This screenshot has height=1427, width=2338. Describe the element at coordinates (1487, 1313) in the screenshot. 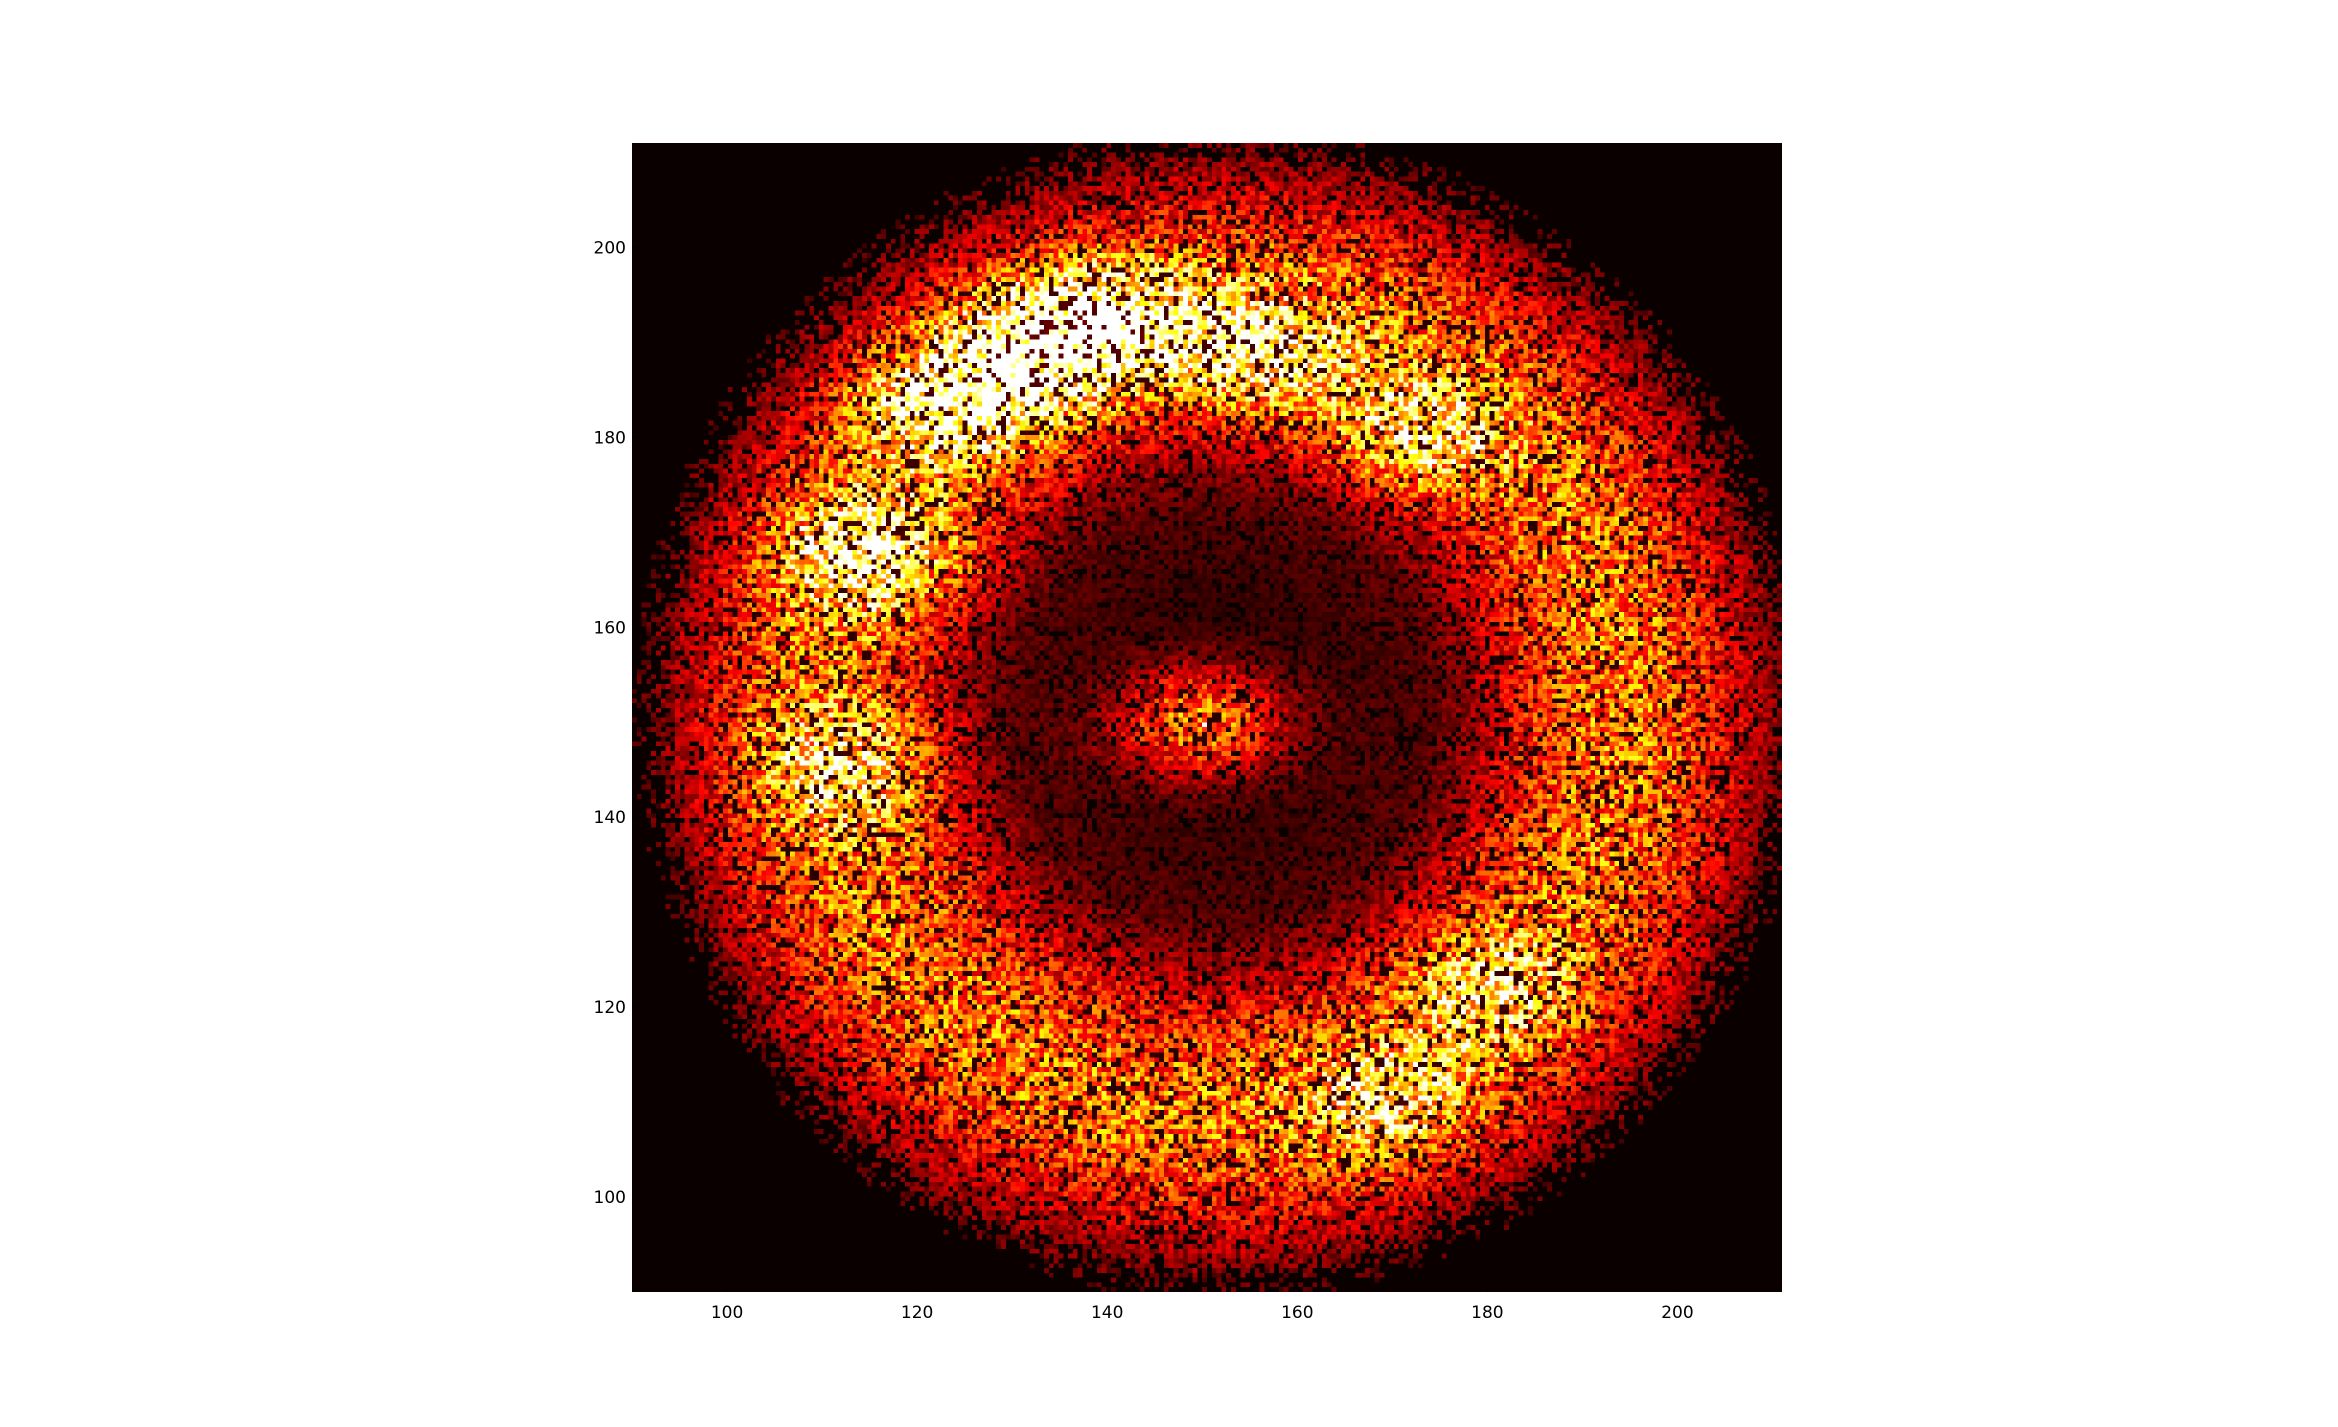

I see `x-tick-label: 180` at that location.